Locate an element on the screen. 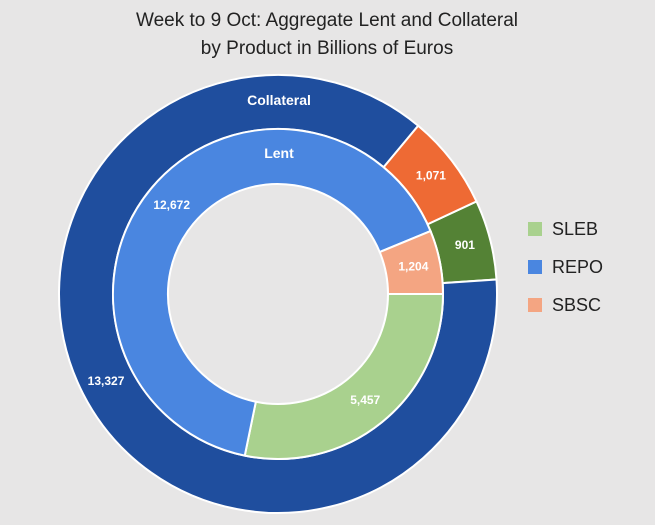 This screenshot has height=525, width=655. legend-swatch-sbsc is located at coordinates (535, 305).